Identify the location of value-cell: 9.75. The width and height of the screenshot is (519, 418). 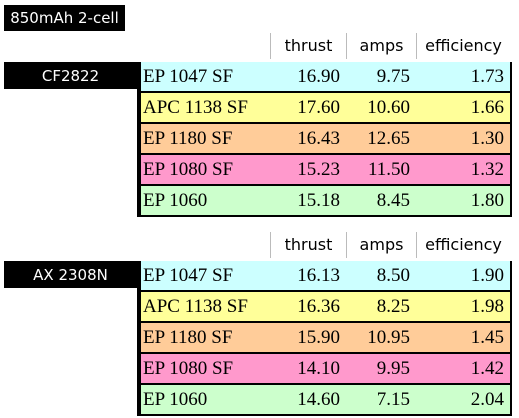
(393, 76).